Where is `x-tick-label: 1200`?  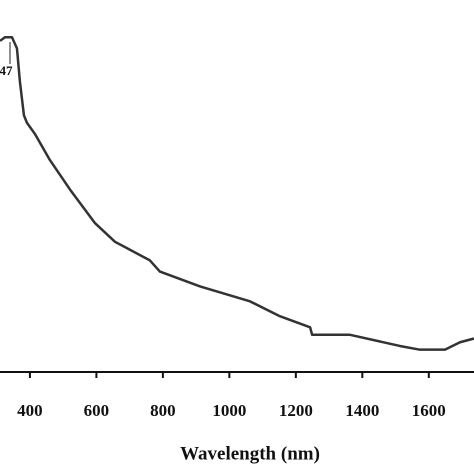
x-tick-label: 1200 is located at coordinates (296, 410).